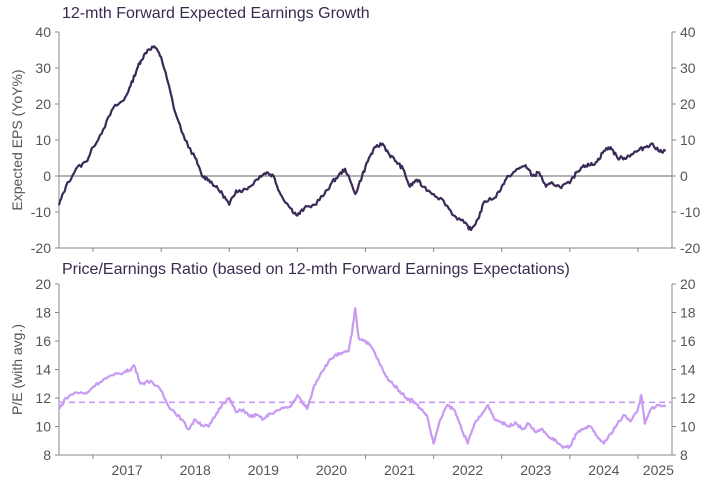 This screenshot has height=483, width=712. Describe the element at coordinates (688, 32) in the screenshot. I see `y-tick-label-right: 40` at that location.